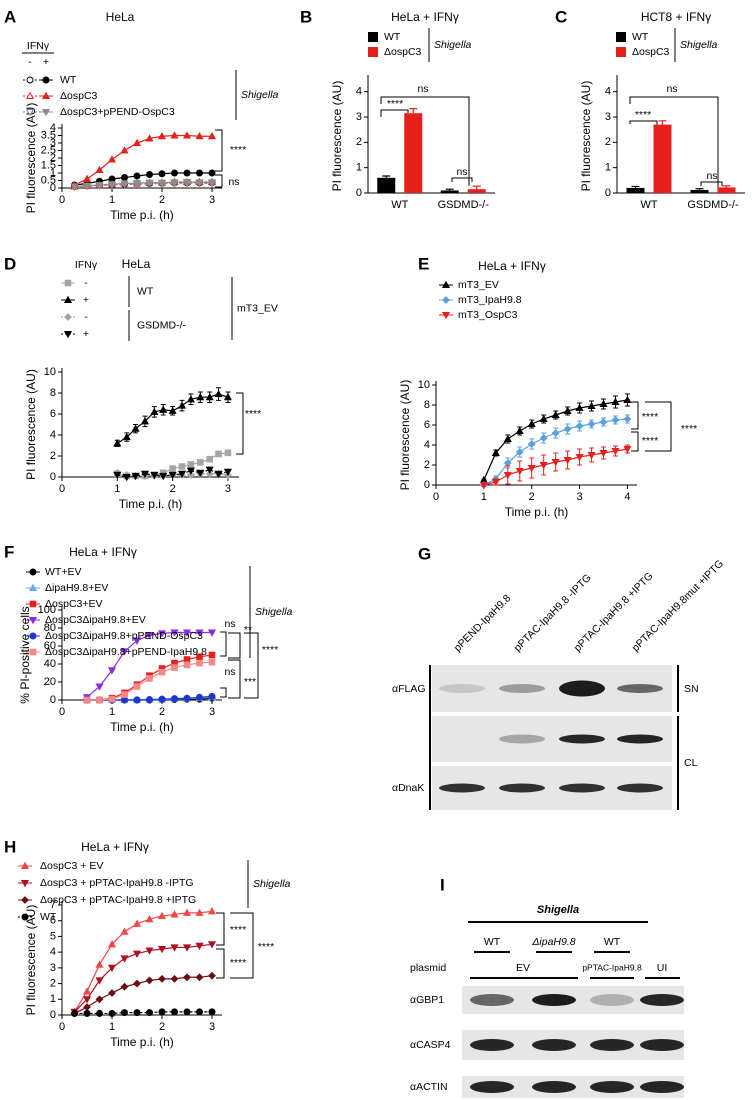 This screenshot has width=752, height=1100. Describe the element at coordinates (627, 497) in the screenshot. I see `x-tick-label: 4` at that location.